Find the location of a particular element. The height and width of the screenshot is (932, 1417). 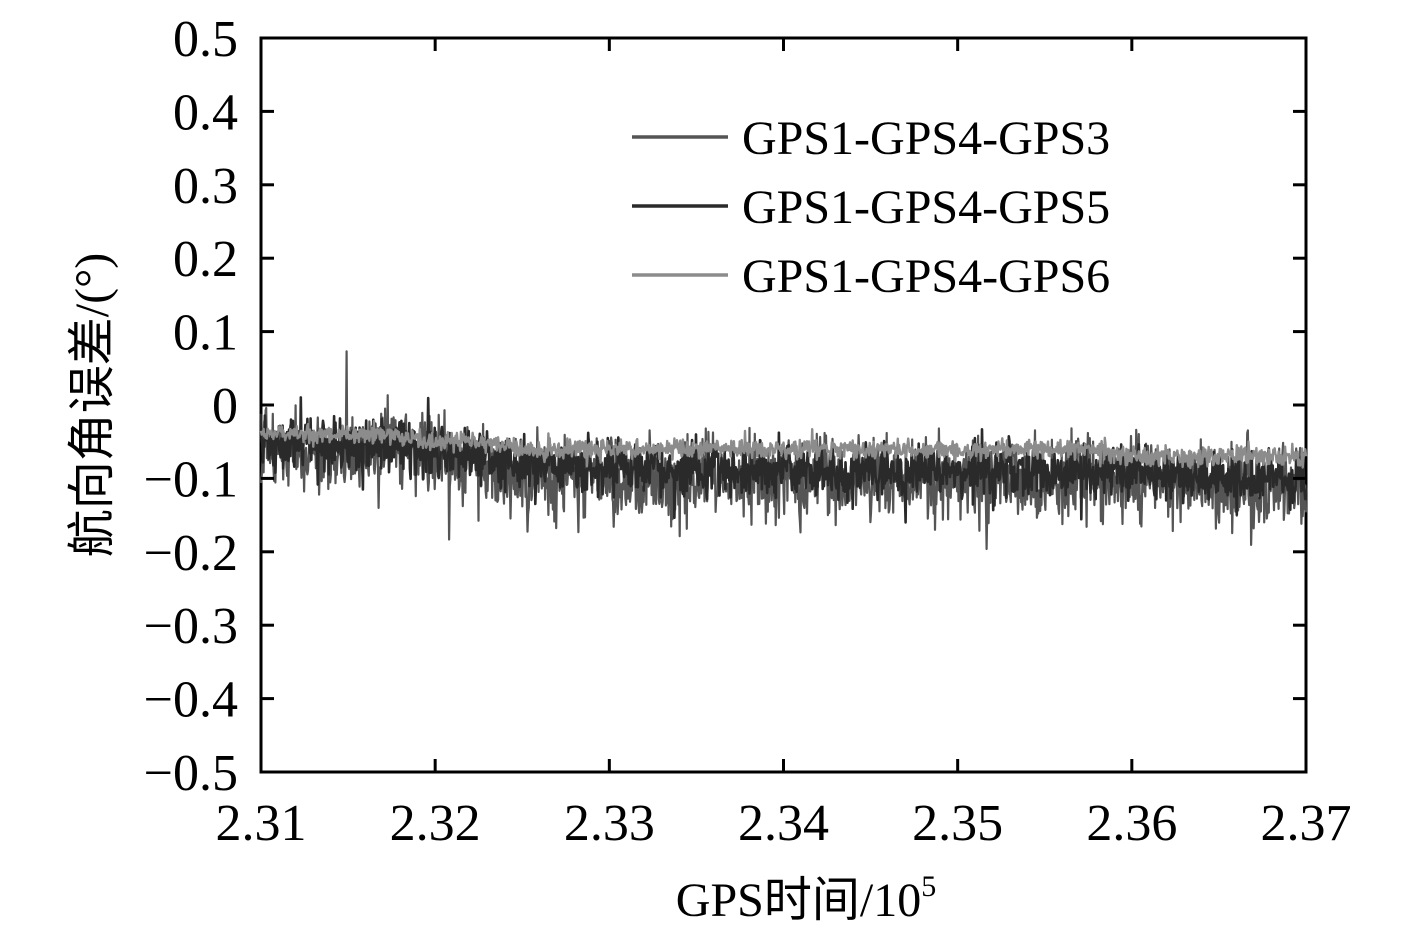

x-tick-label: 2.35 is located at coordinates (957, 823).